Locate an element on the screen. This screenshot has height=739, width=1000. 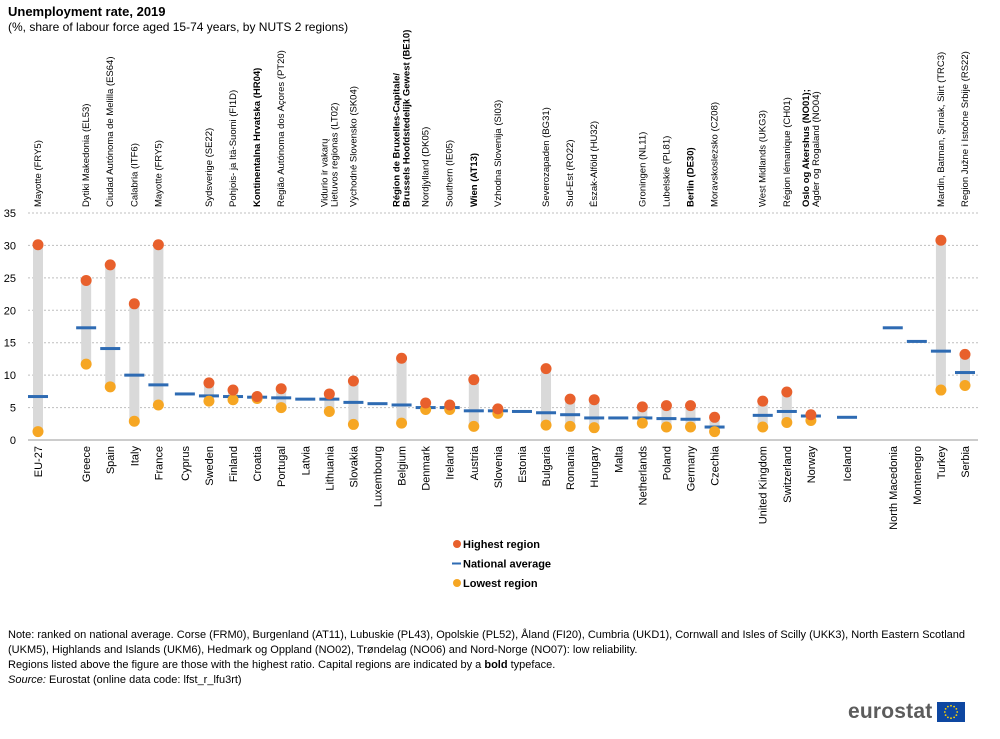
region-label: Moravskoslezsko (CZ08) is located at coordinates (715, 154).